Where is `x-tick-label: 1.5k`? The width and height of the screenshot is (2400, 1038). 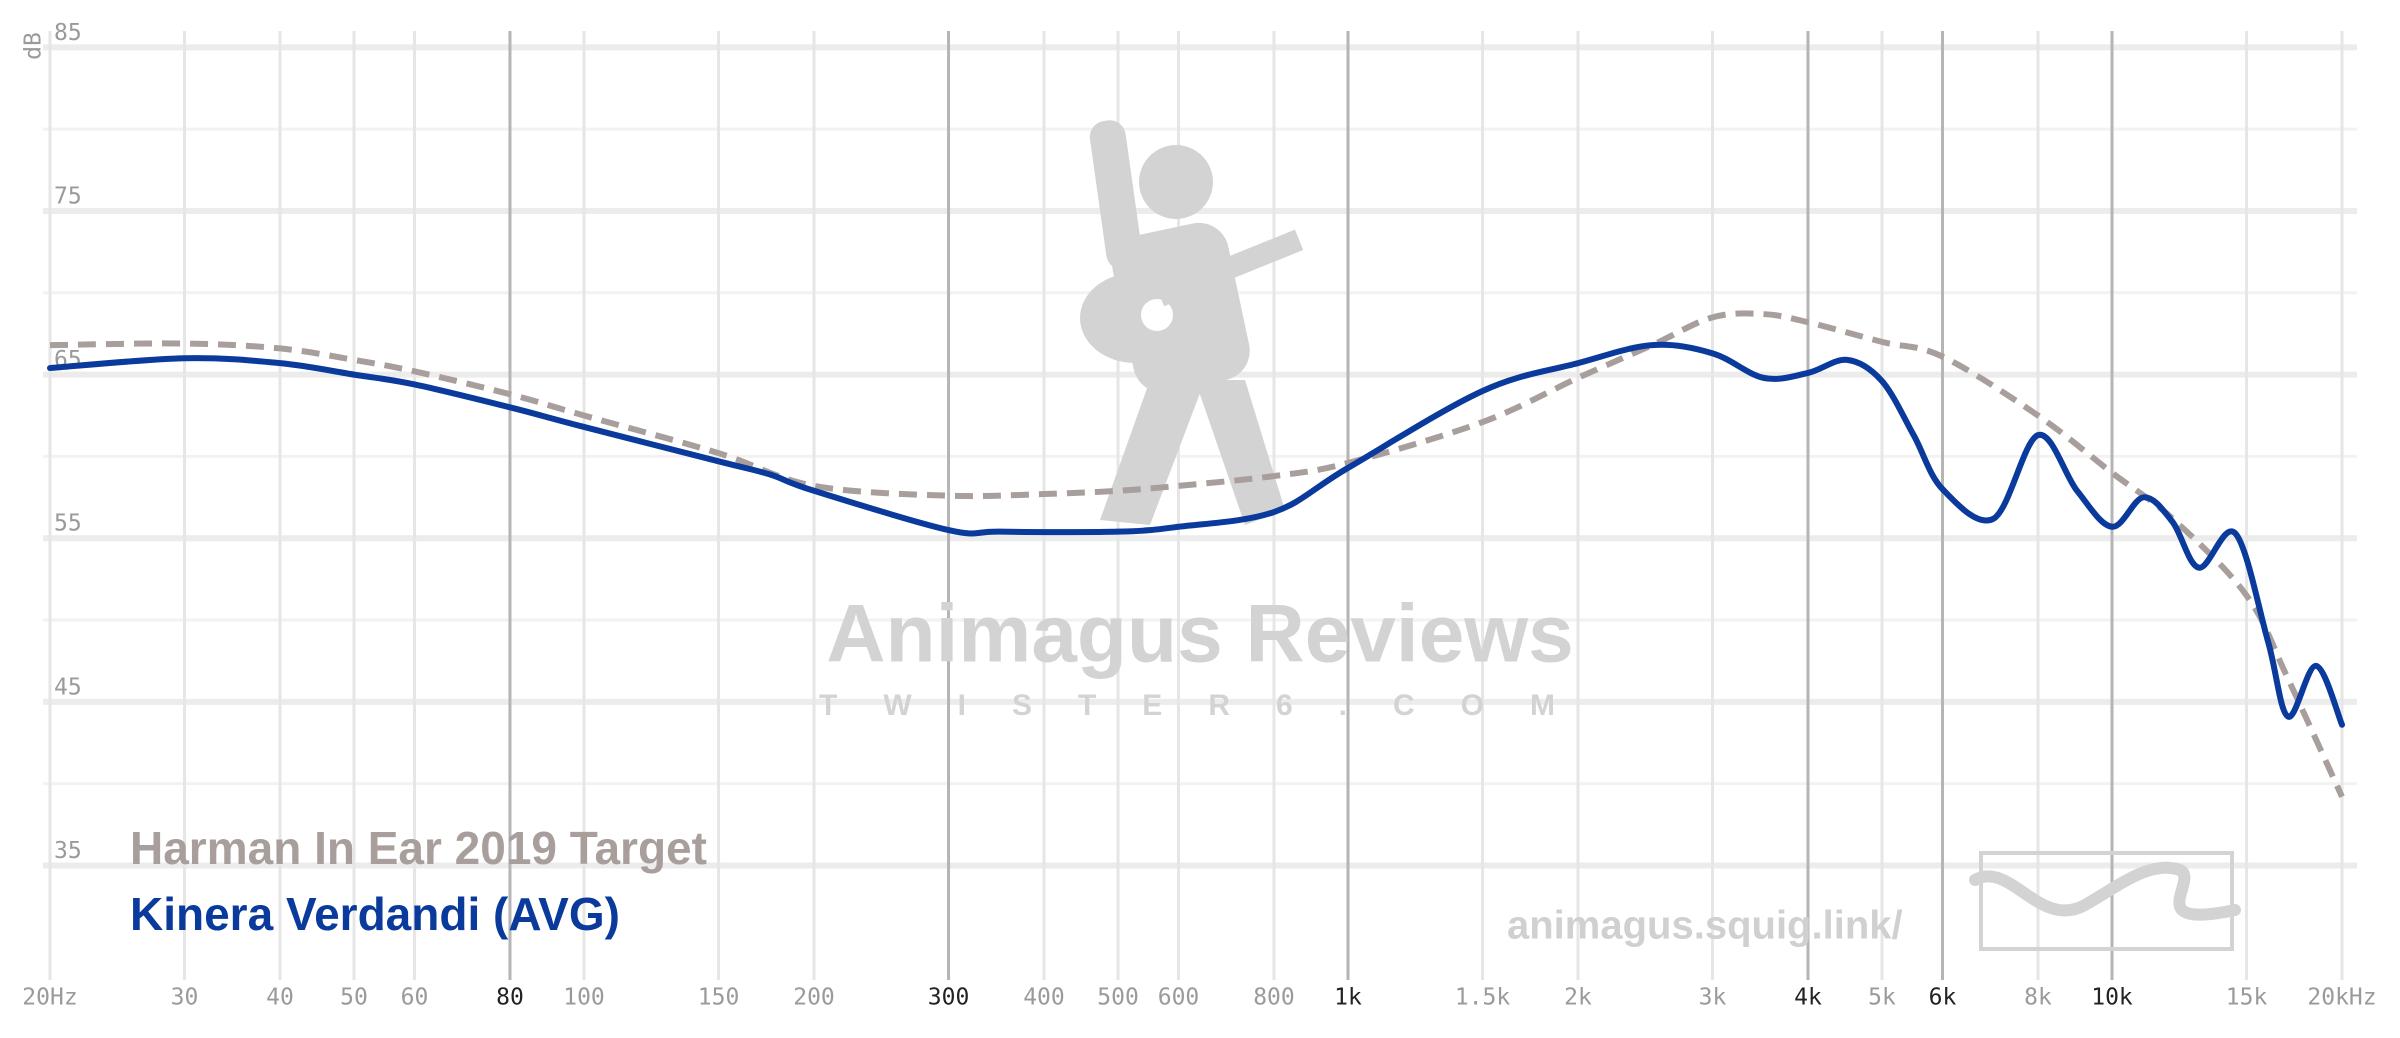
x-tick-label: 1.5k is located at coordinates (1483, 998).